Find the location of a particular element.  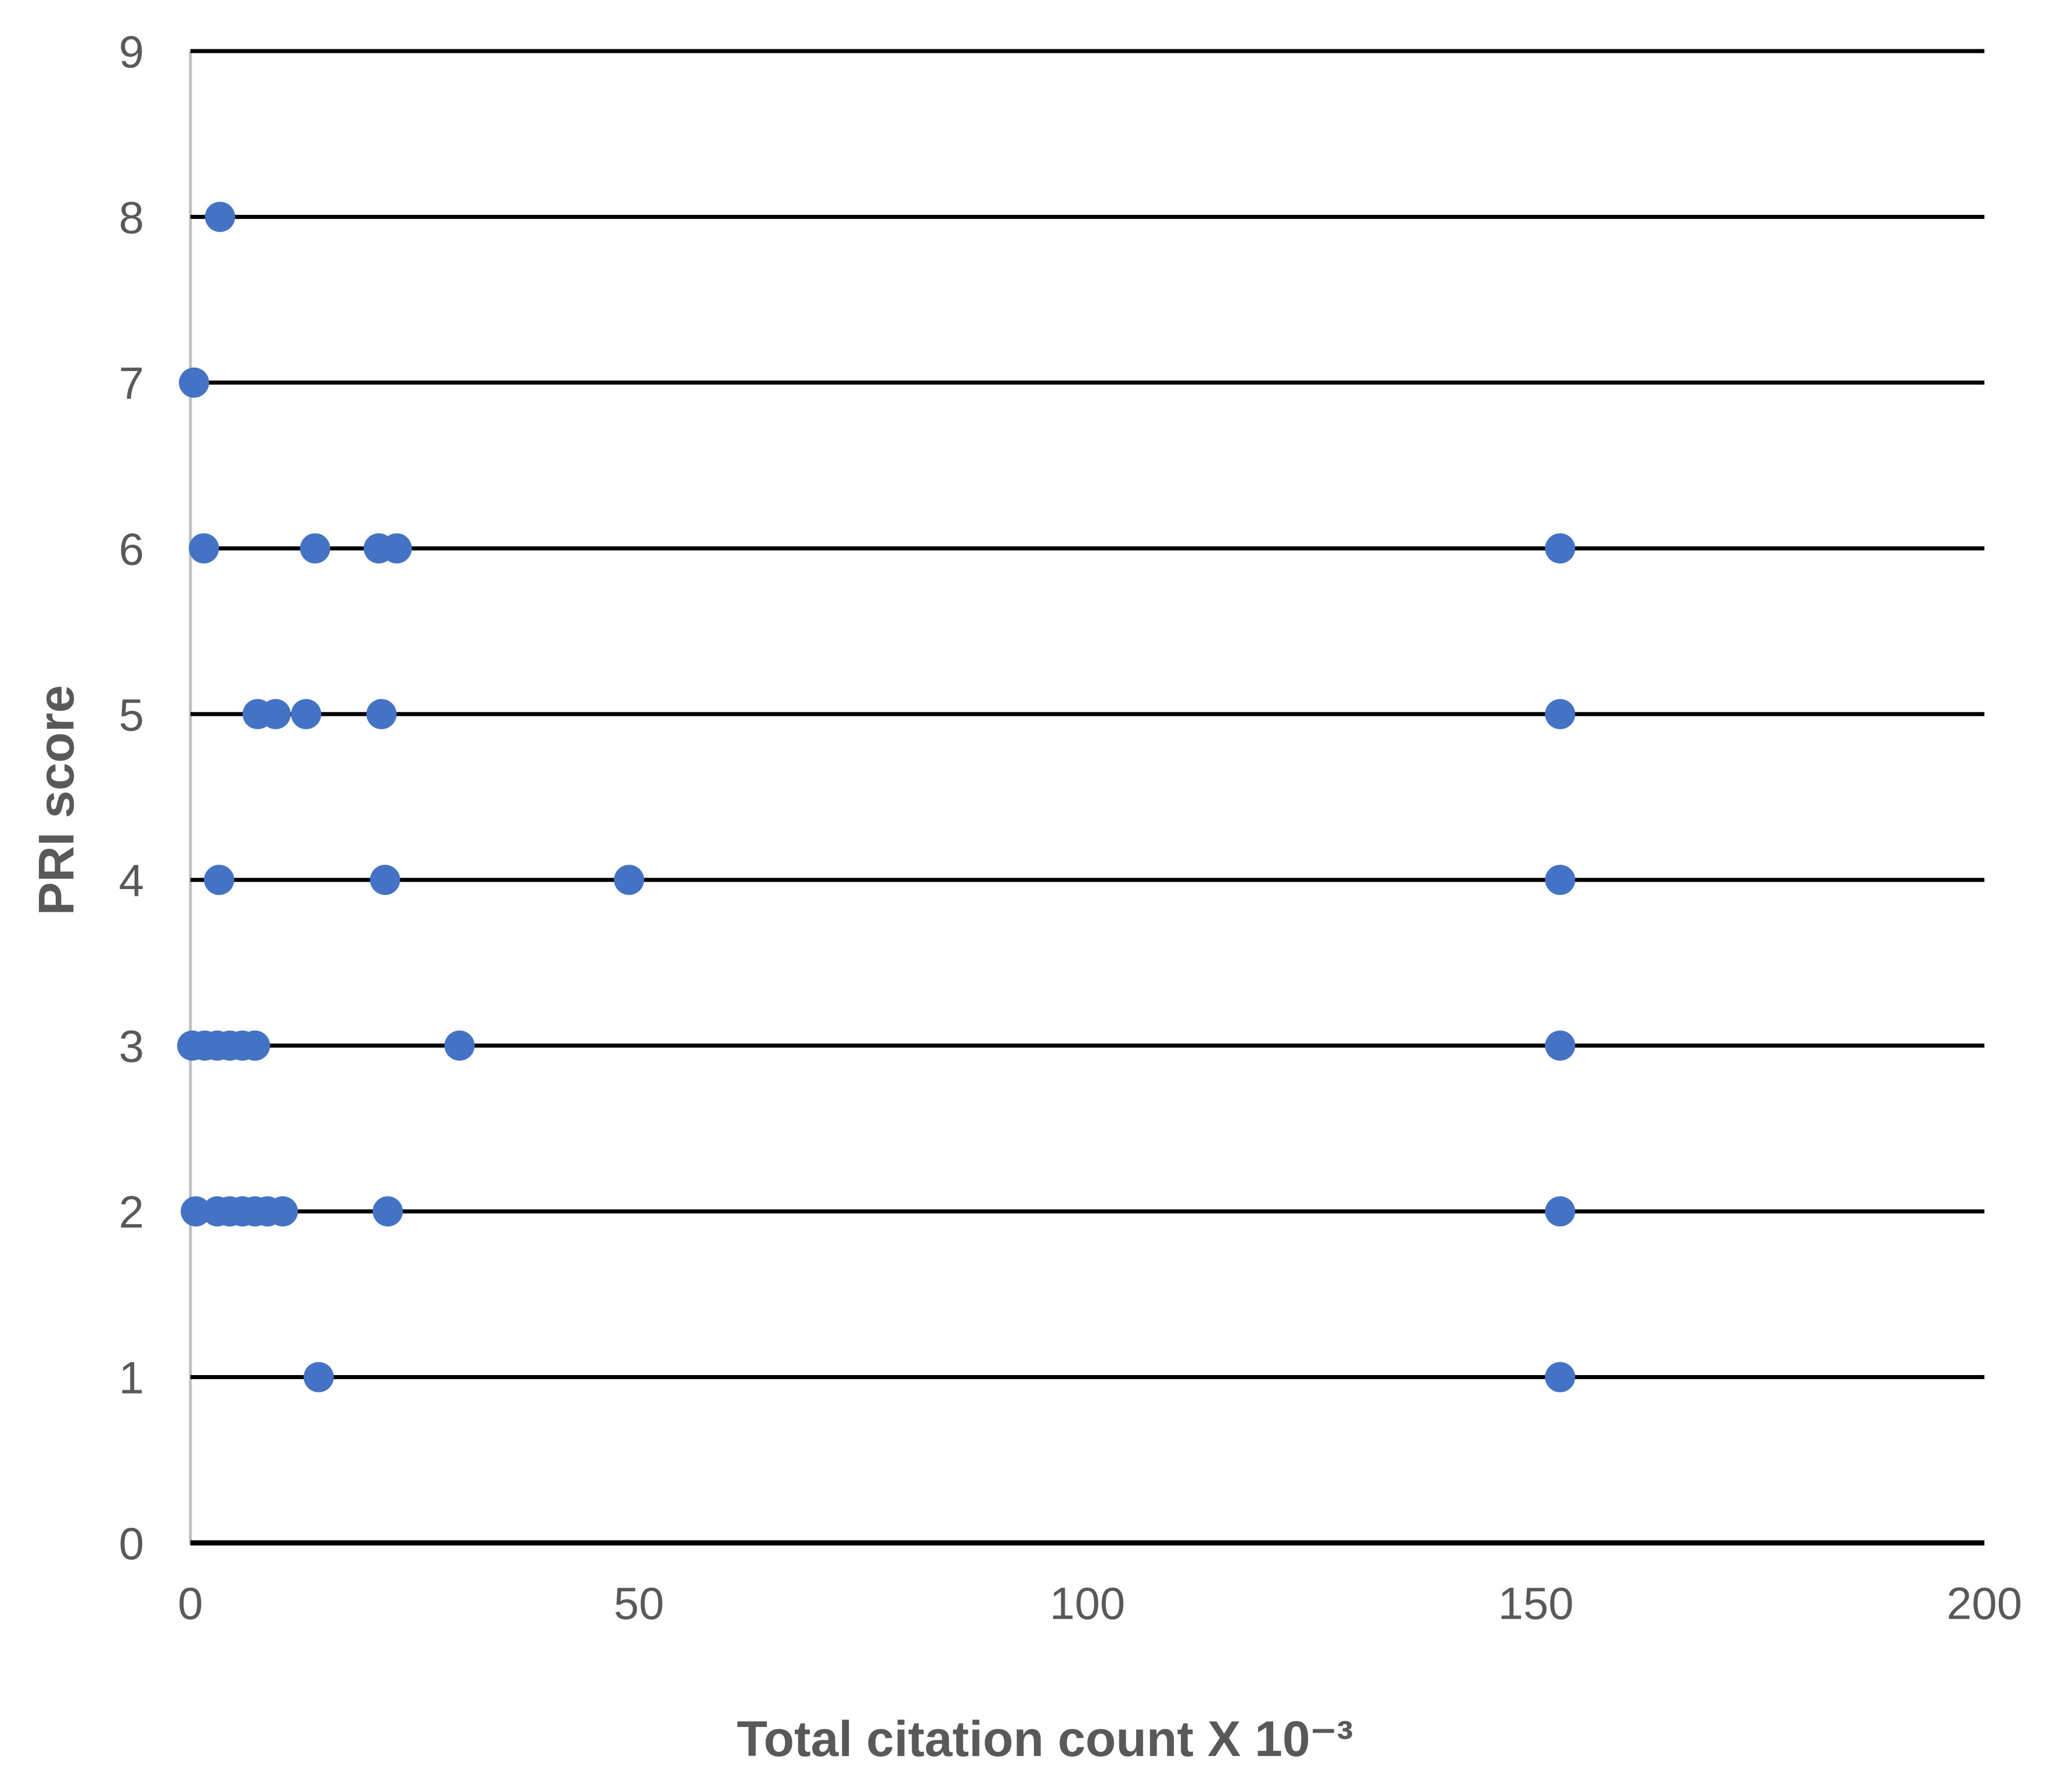

y-tick-label: 6 is located at coordinates (131, 548).